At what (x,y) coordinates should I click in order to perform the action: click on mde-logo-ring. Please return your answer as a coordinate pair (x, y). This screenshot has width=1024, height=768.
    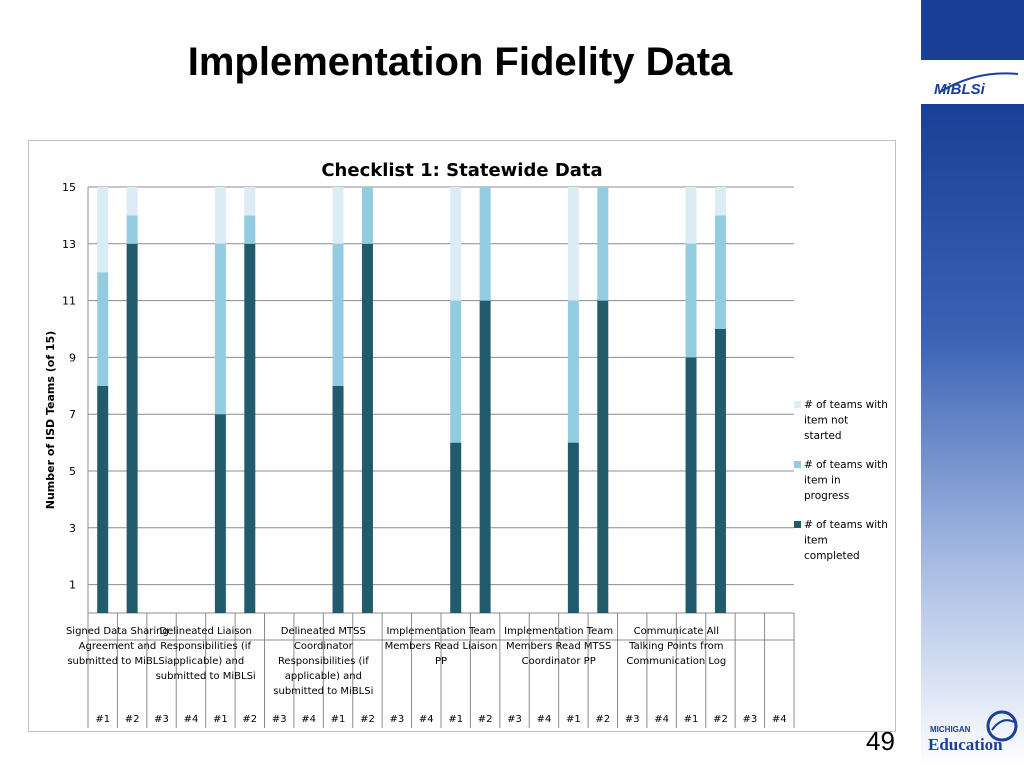
    Looking at the image, I should click on (1002, 726).